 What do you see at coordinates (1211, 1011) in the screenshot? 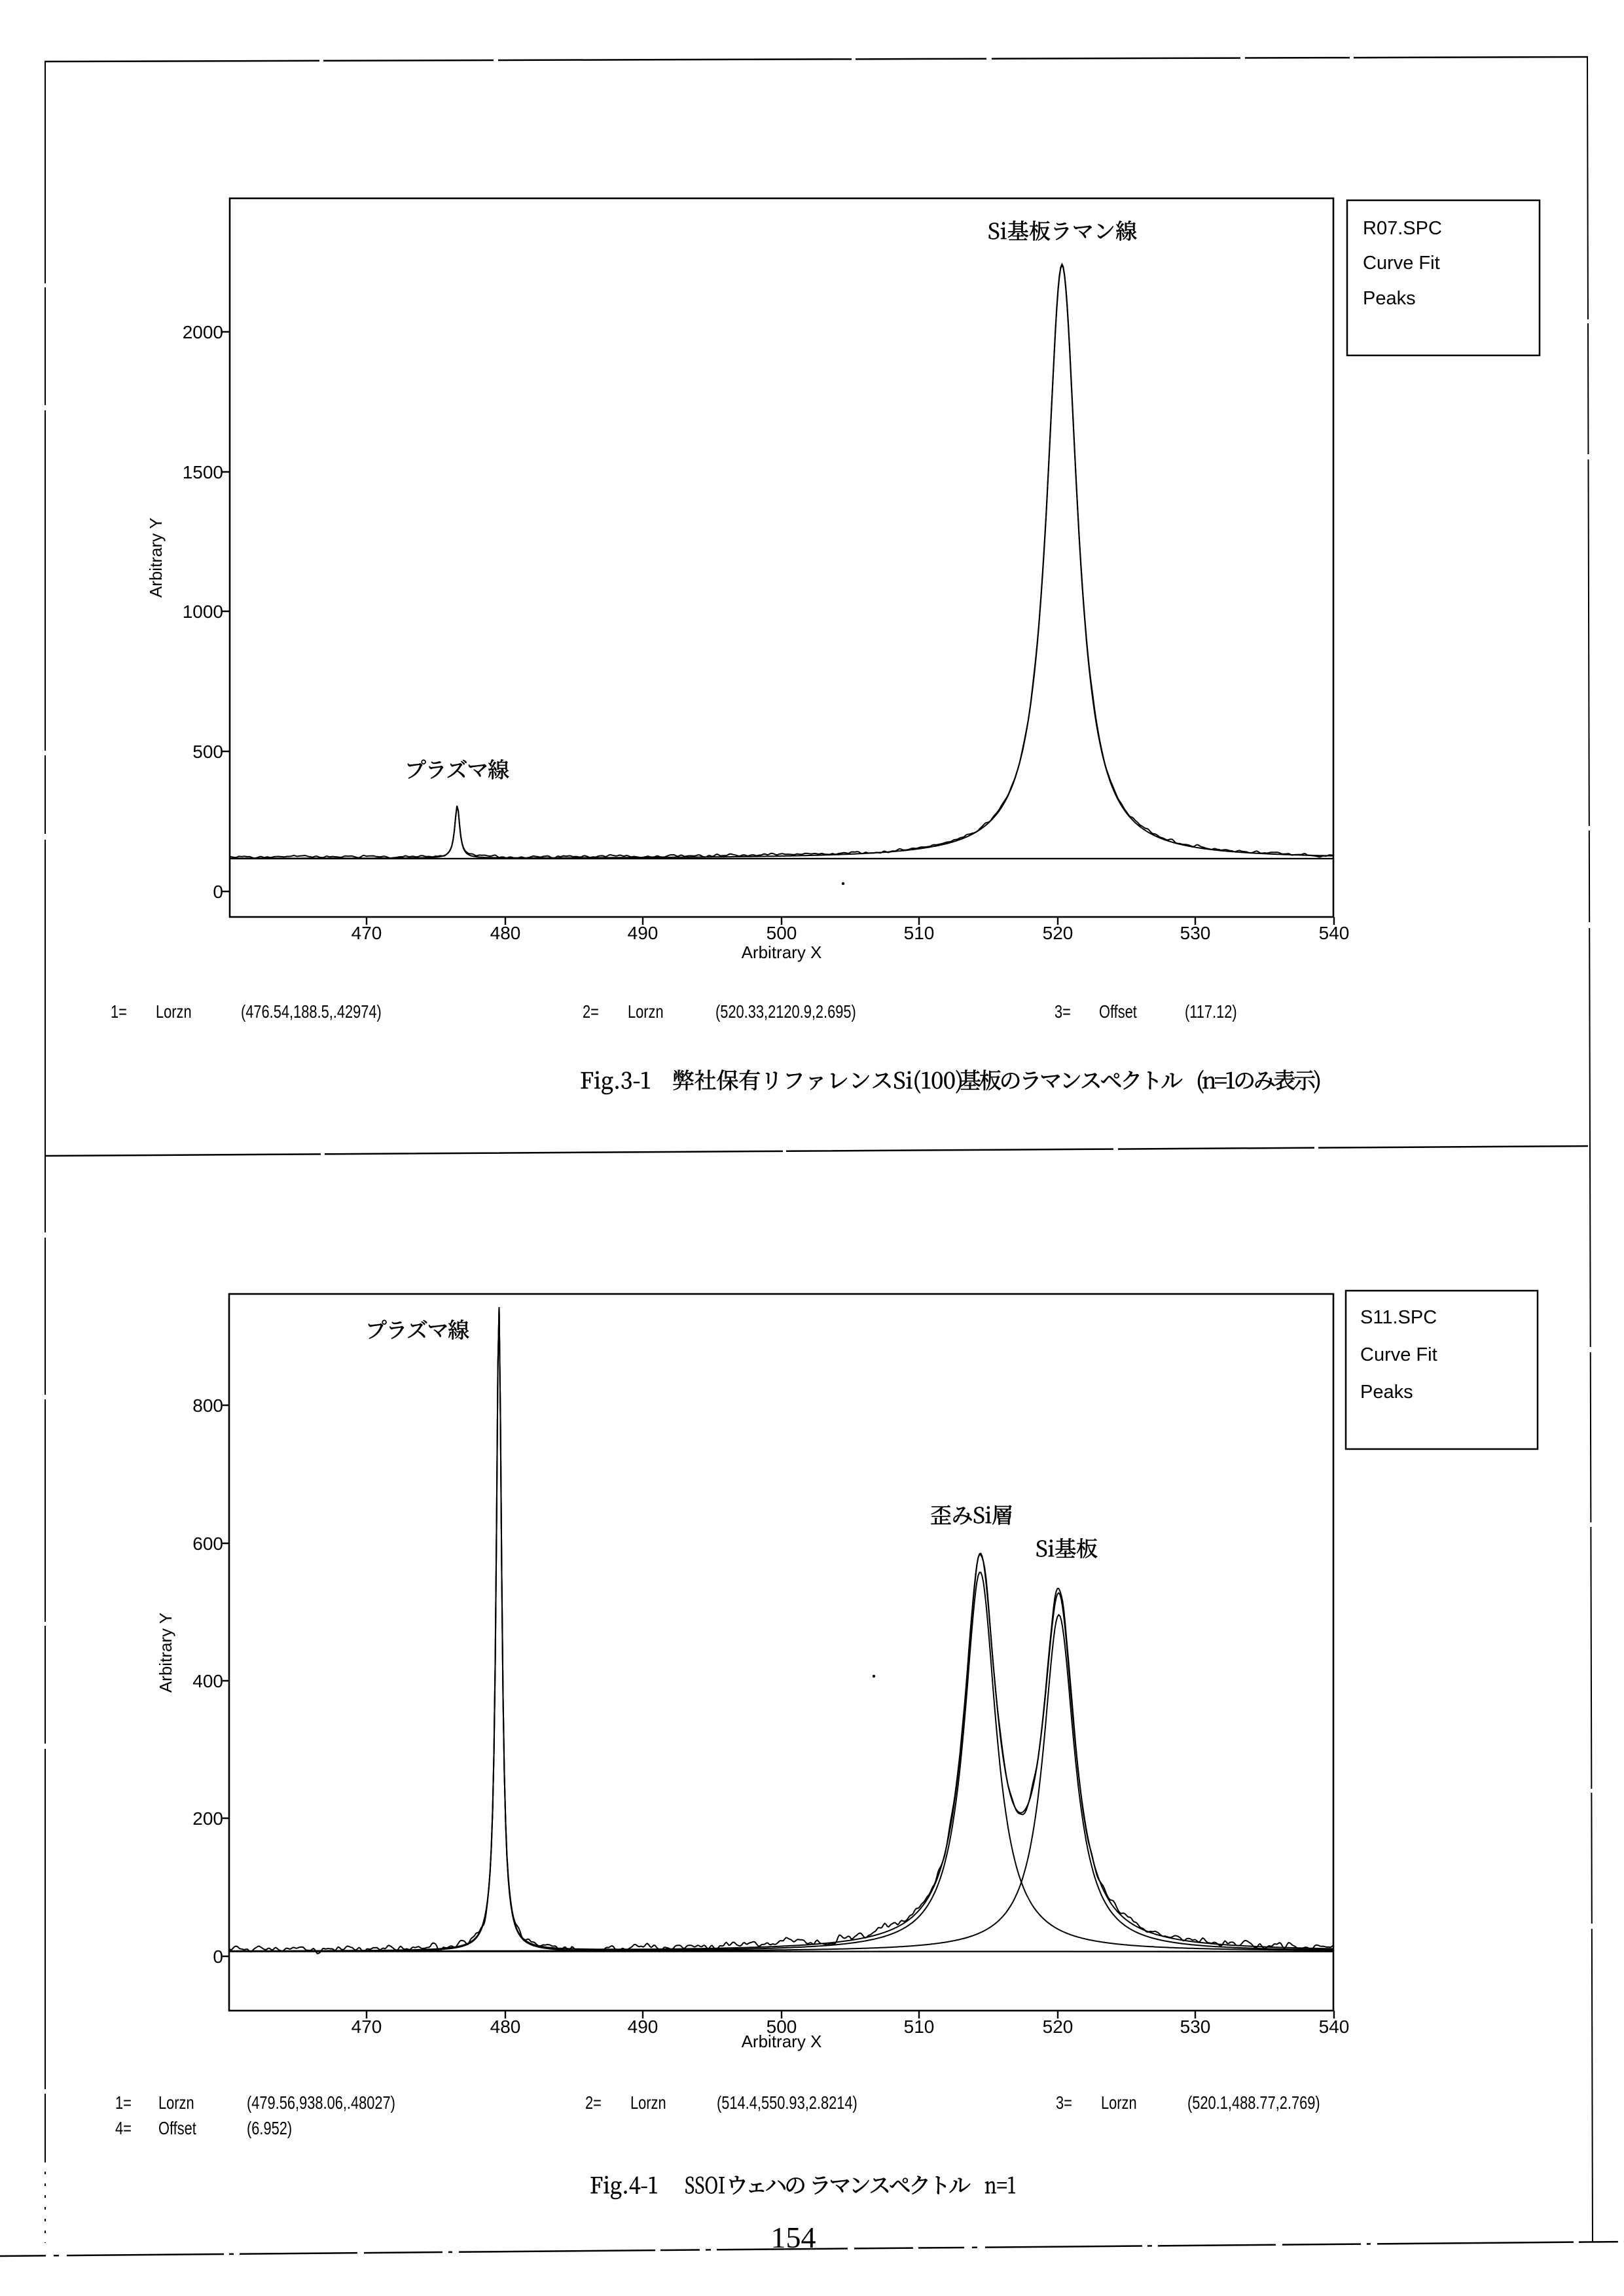
I see `svg-text: (117.12)` at bounding box center [1211, 1011].